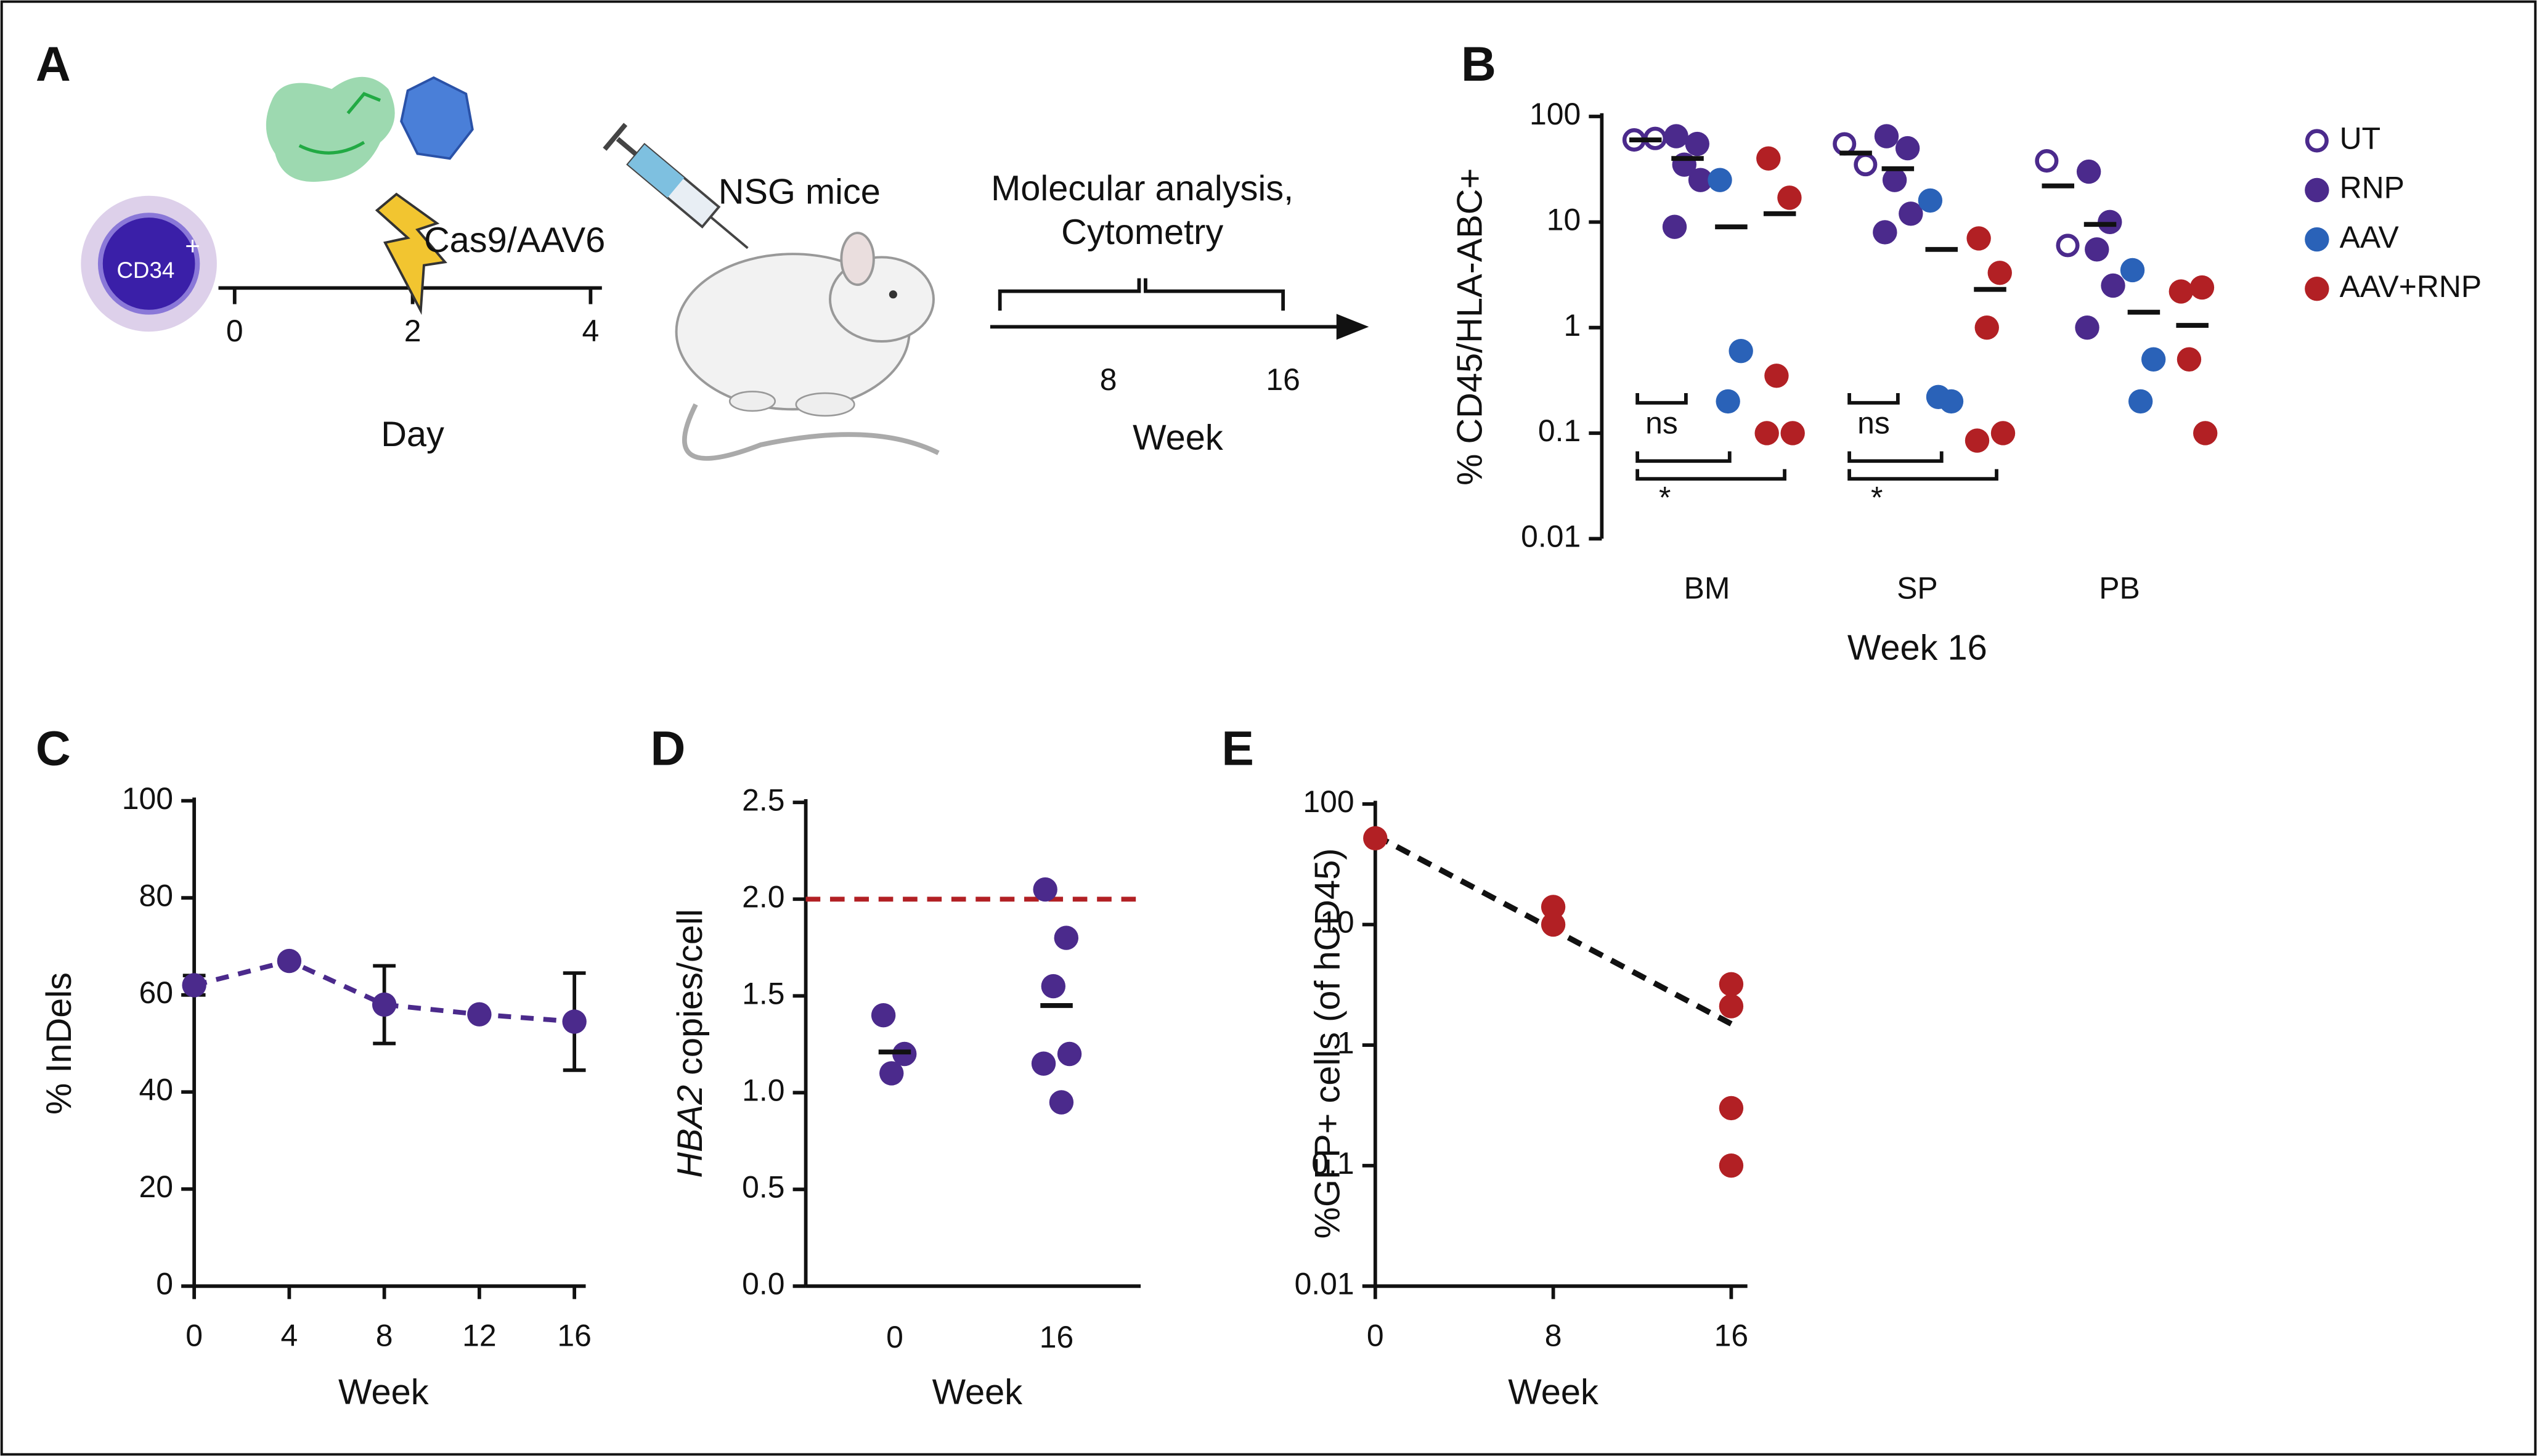 Image resolution: width=2537 pixels, height=1456 pixels. Describe the element at coordinates (763, 993) in the screenshot. I see `y-tick-label: 1.5` at that location.